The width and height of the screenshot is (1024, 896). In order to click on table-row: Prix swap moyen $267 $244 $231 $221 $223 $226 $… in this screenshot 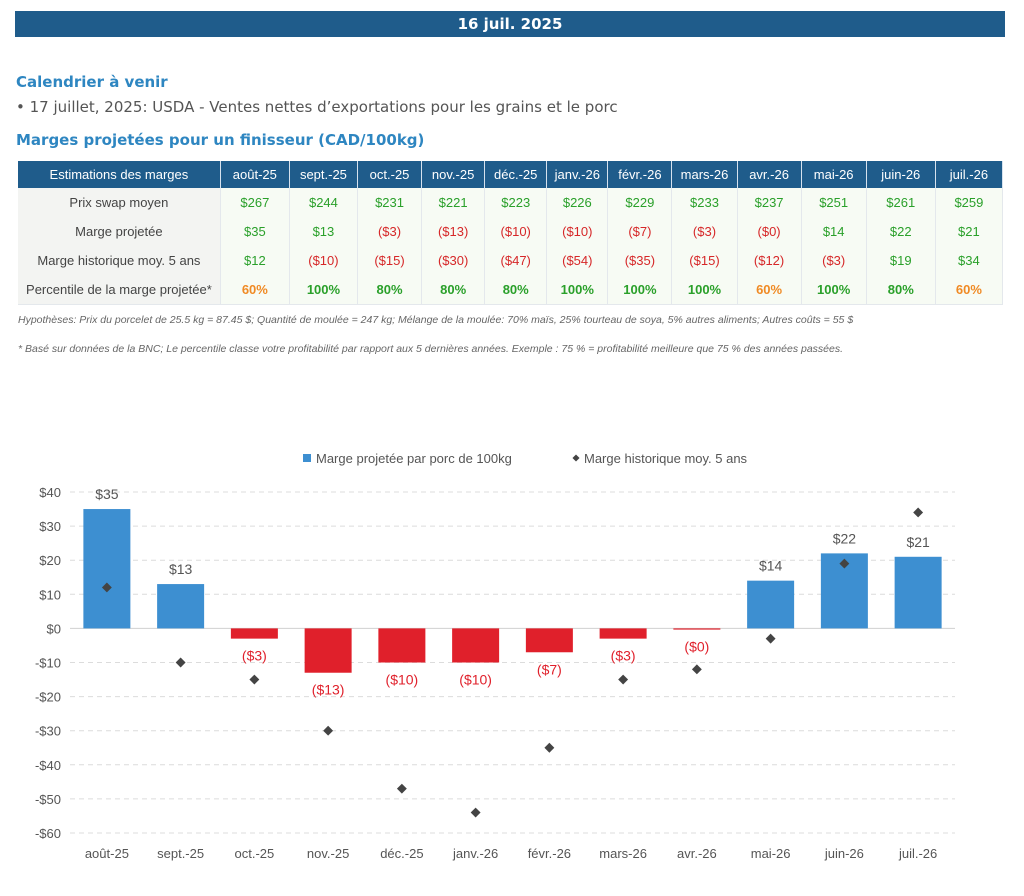, I will do `click(511, 202)`.